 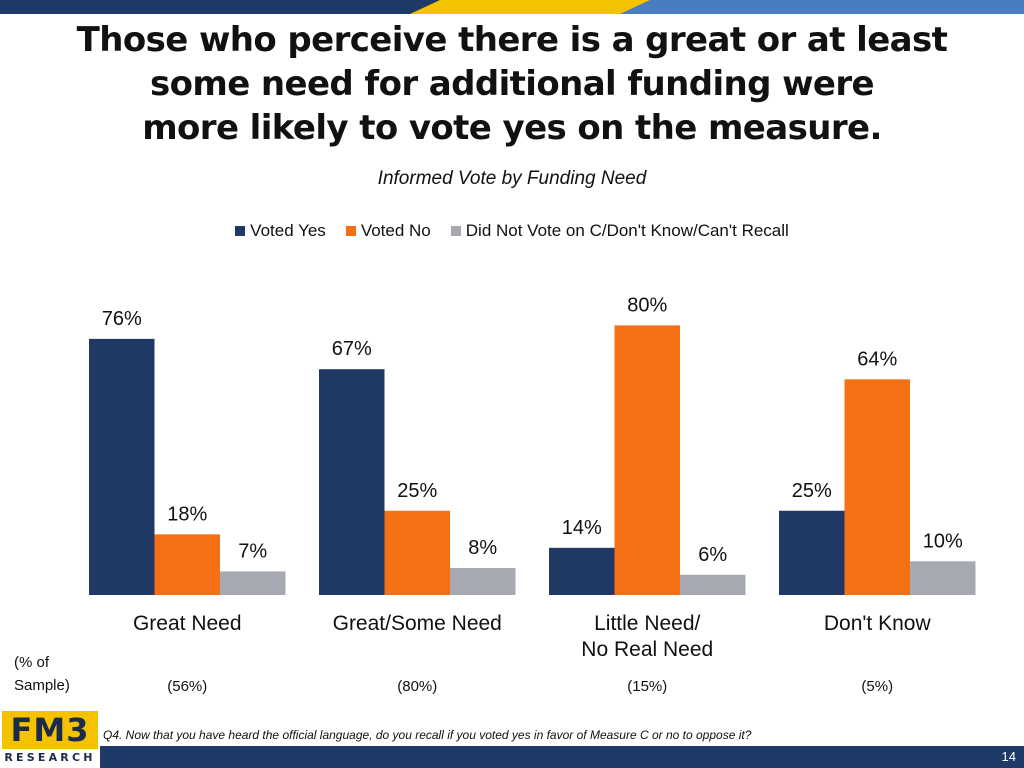 What do you see at coordinates (582, 528) in the screenshot?
I see `data-label-voted-yes-2: 14%` at bounding box center [582, 528].